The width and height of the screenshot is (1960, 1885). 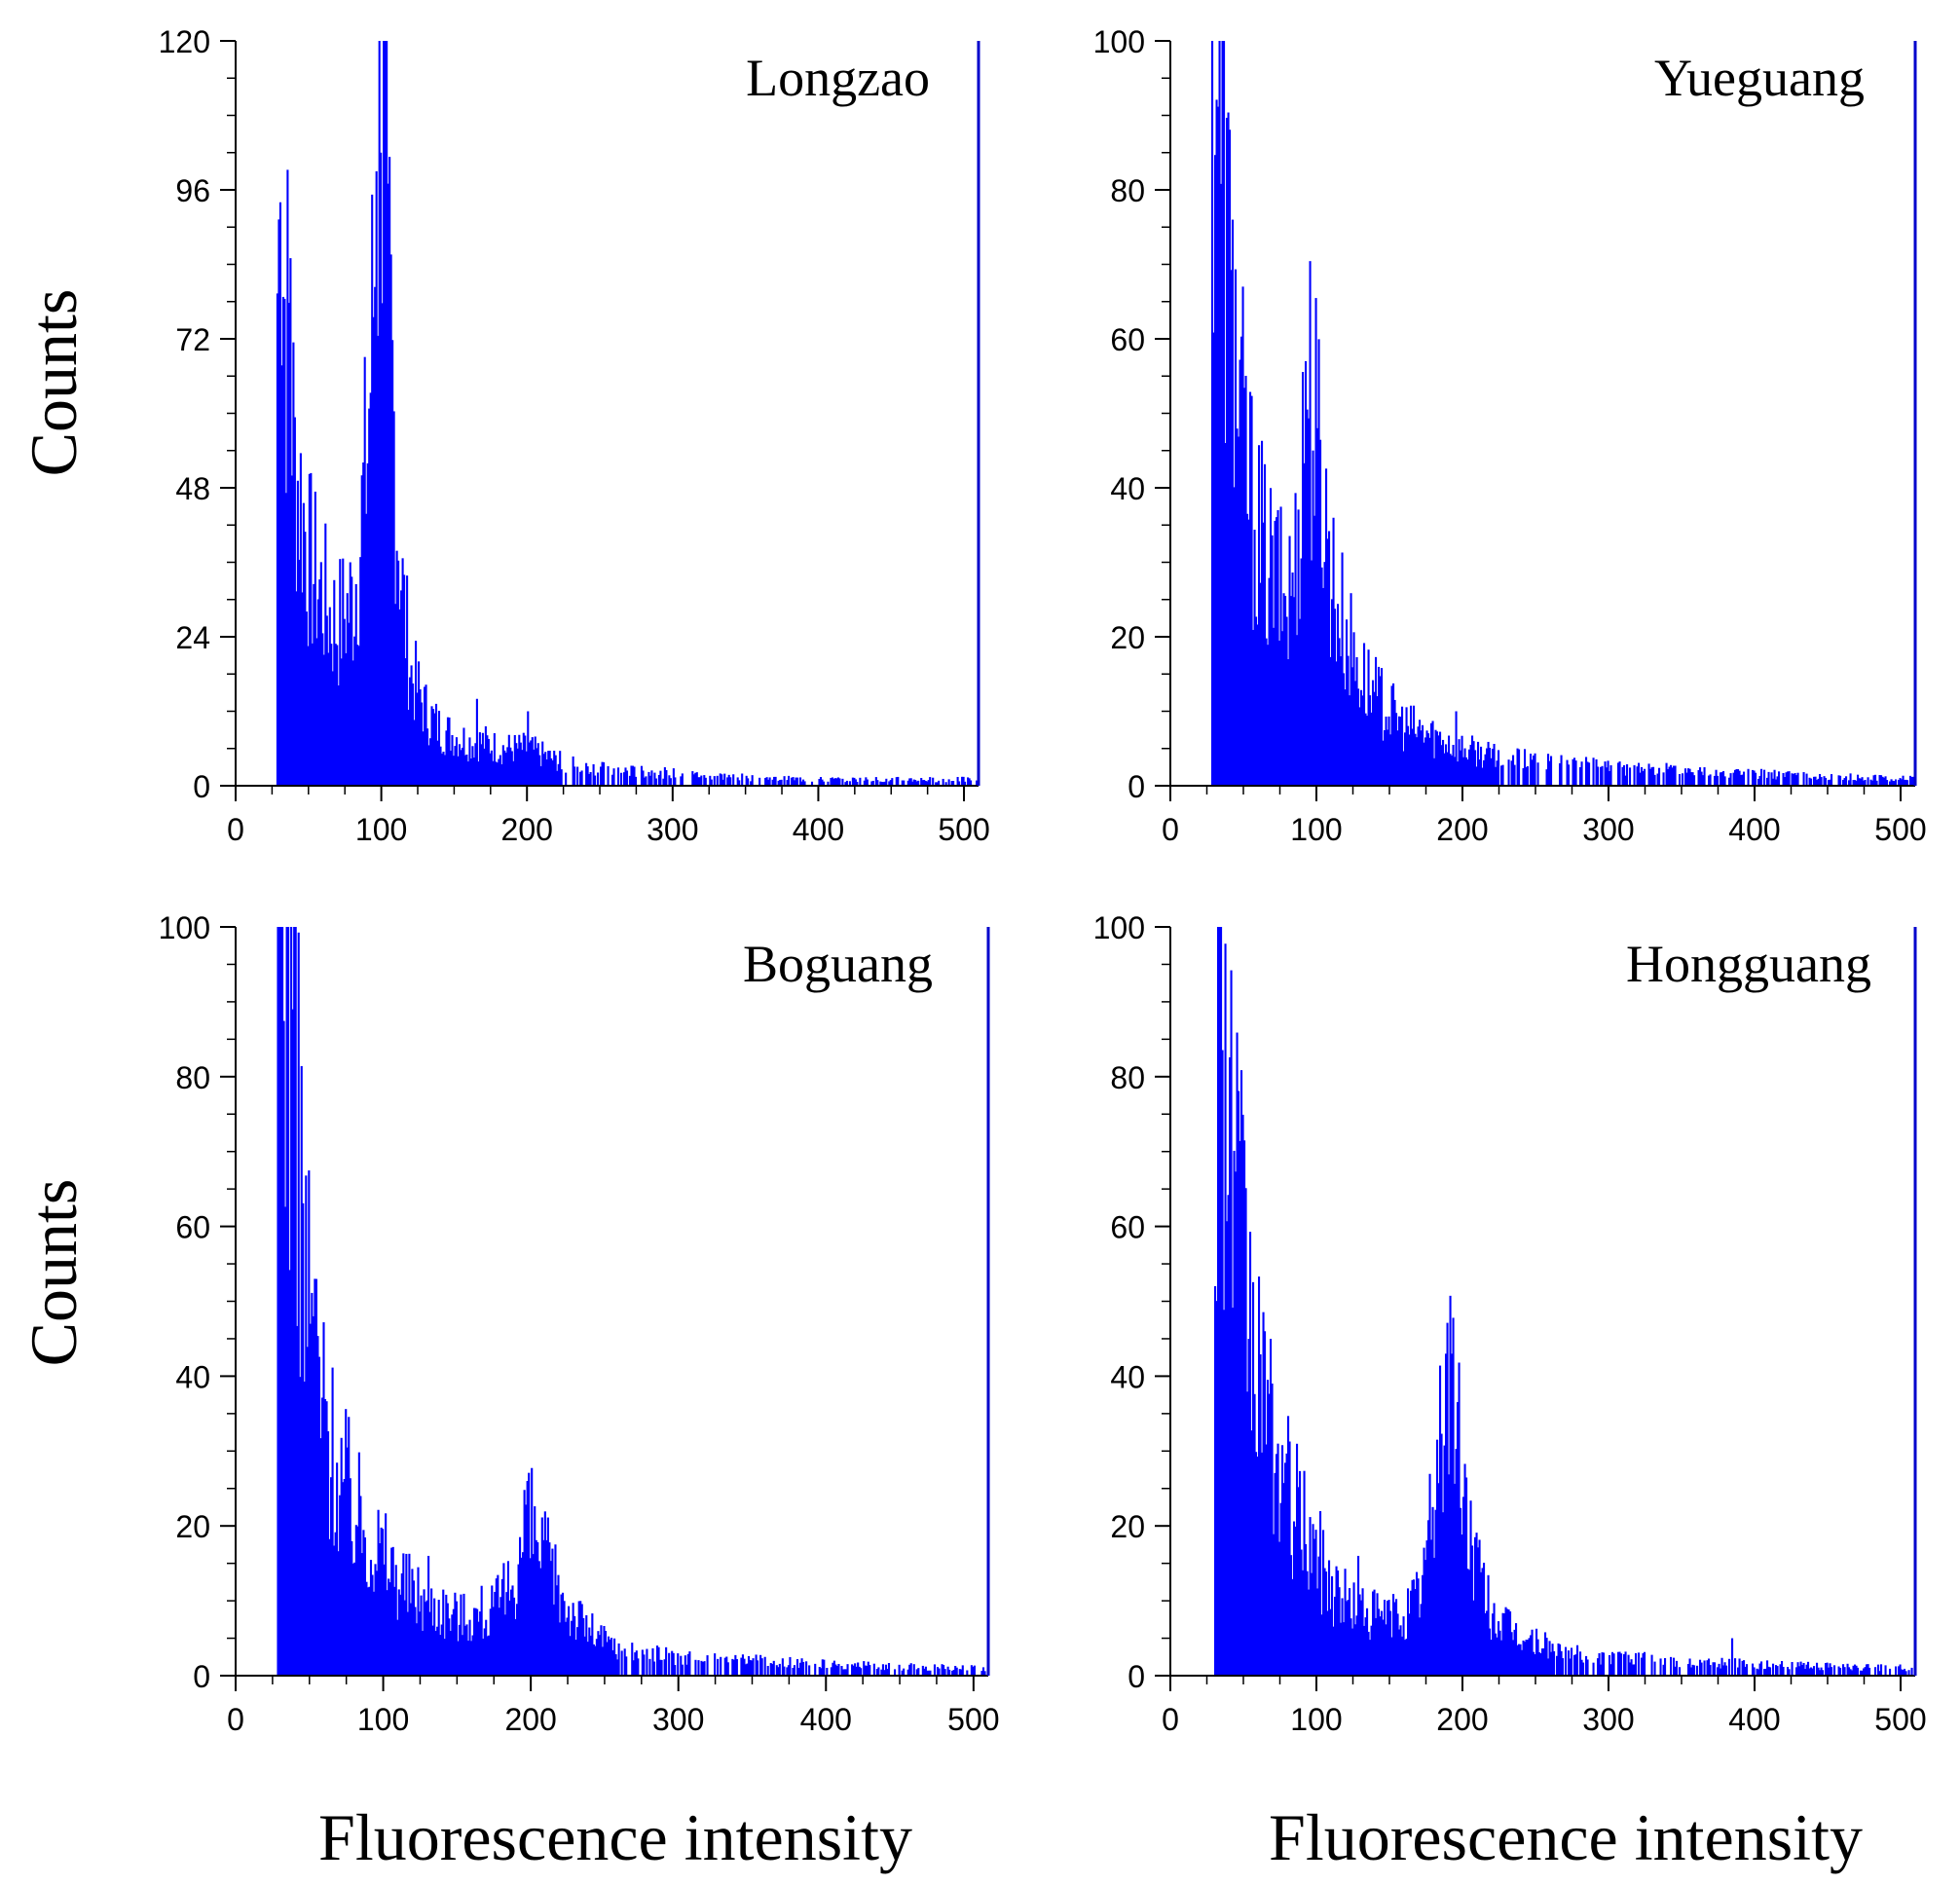 I want to click on x-tick-label: 300, so click(x=678, y=1719).